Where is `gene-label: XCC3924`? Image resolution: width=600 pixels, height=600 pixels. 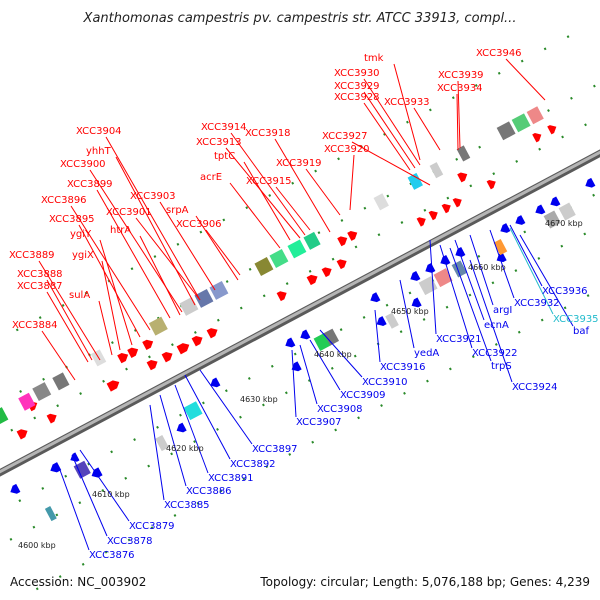
gene-label: XCC3924 is located at coordinates (535, 387).